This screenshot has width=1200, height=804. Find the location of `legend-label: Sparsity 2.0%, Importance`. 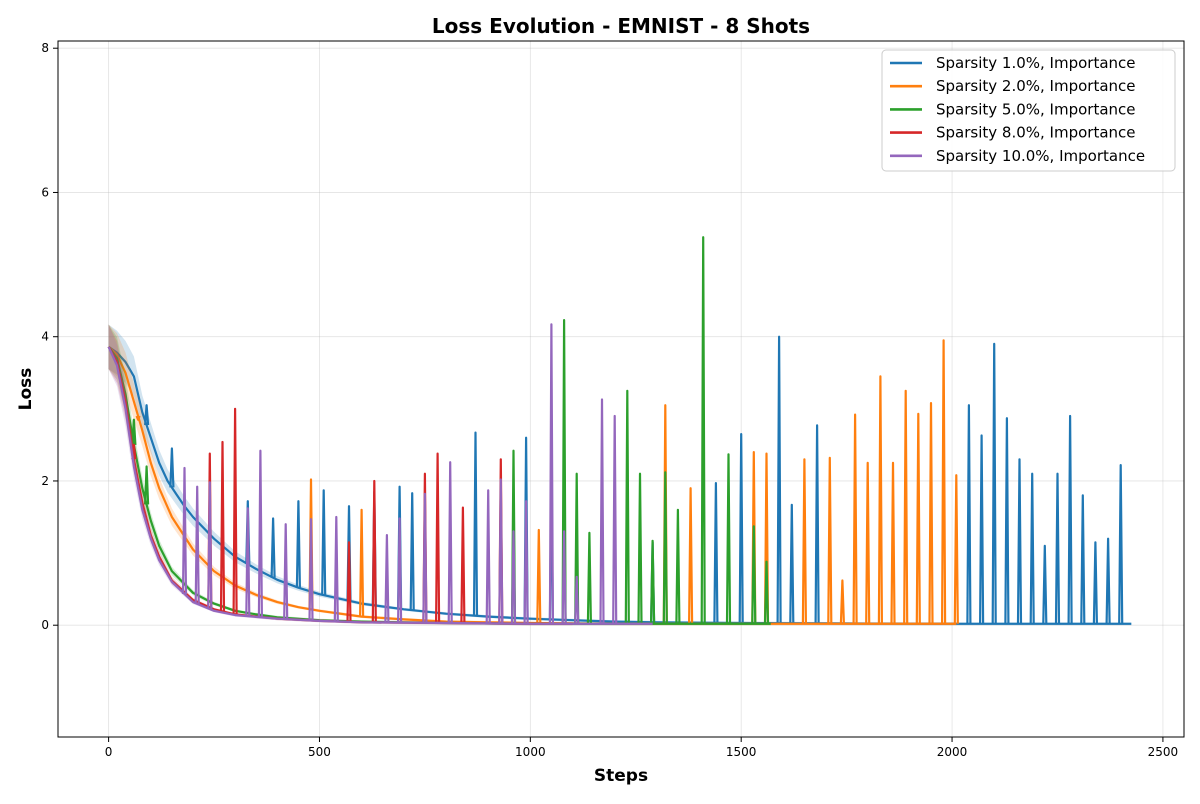

legend-label: Sparsity 2.0%, Importance is located at coordinates (1036, 86).